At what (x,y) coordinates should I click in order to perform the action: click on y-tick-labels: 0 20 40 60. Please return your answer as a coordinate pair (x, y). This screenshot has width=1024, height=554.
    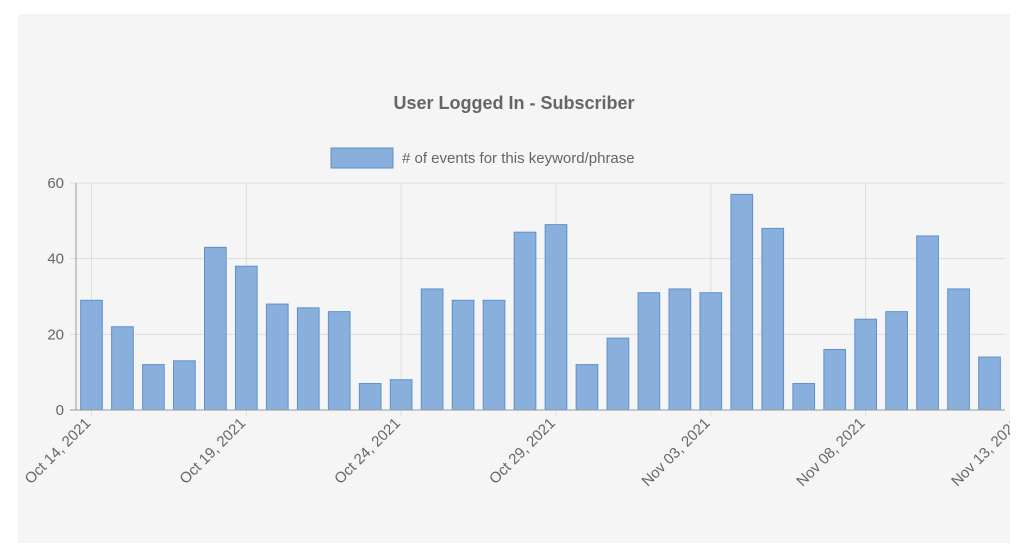
    Looking at the image, I should click on (55, 297).